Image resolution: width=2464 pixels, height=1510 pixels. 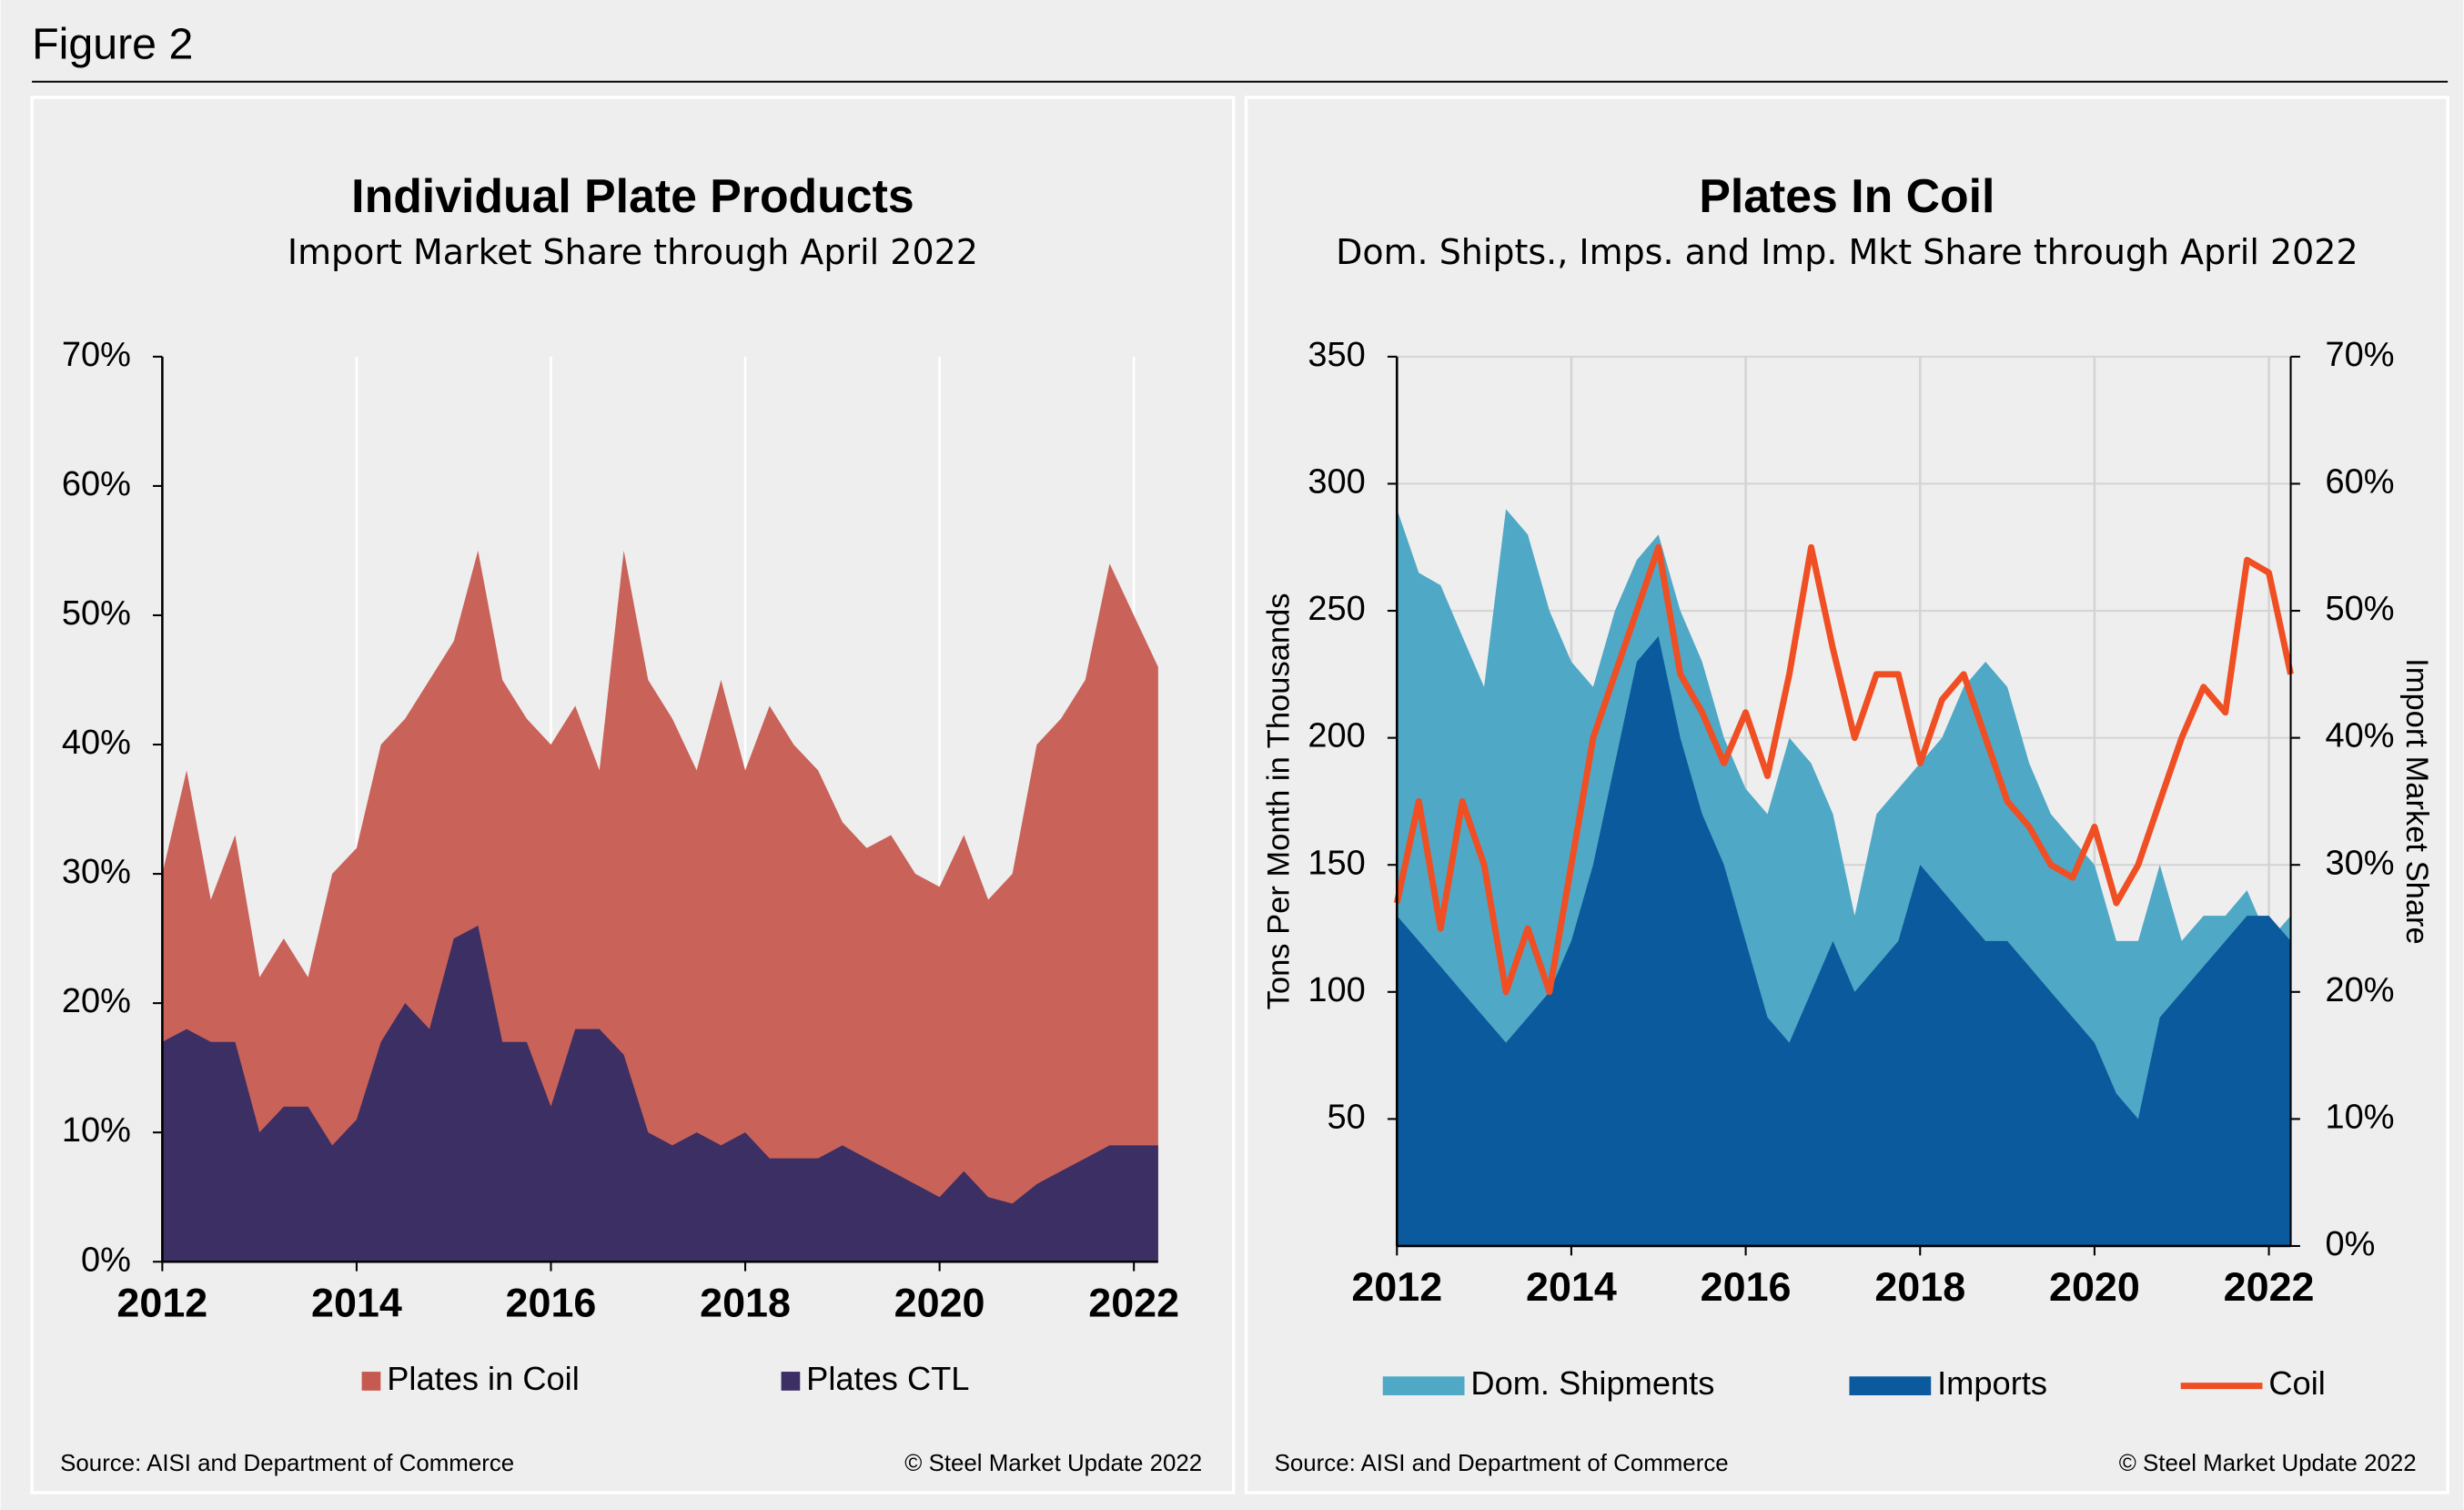 I want to click on y2-tick-label: 50%, so click(x=2360, y=609).